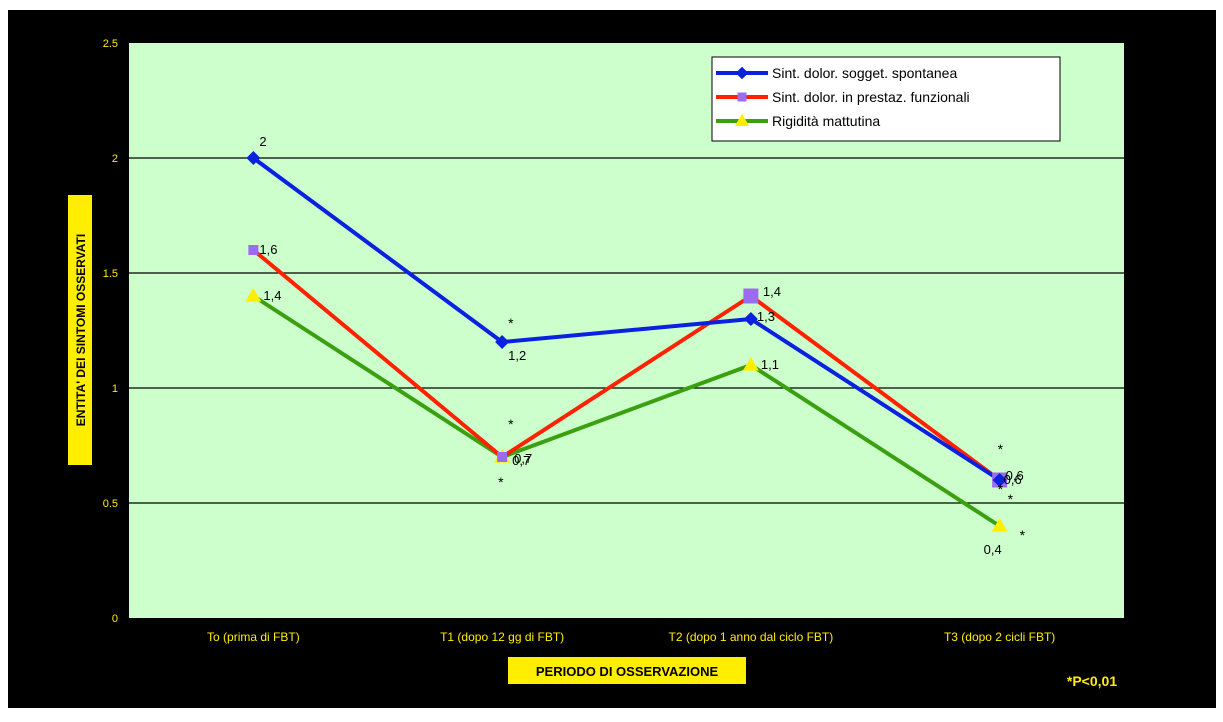 The width and height of the screenshot is (1223, 722). I want to click on legend-entry: Sint. dolor. in prestaz. funzionali, so click(871, 97).